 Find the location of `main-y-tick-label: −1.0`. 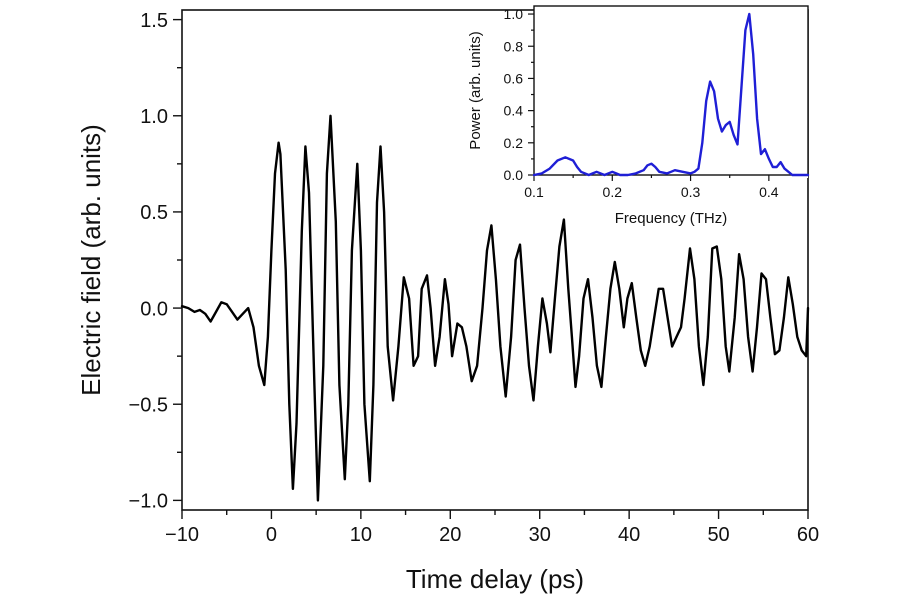

main-y-tick-label: −1.0 is located at coordinates (148, 502).